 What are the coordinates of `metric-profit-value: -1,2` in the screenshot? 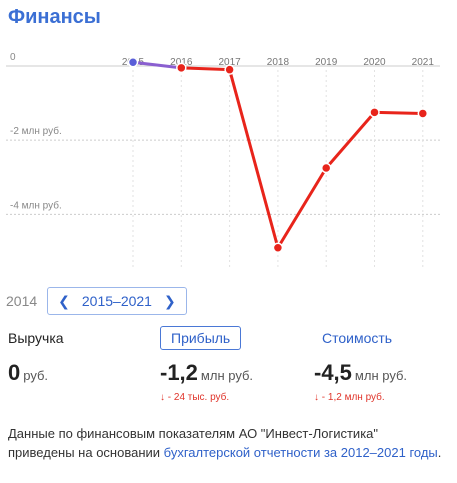 It's located at (179, 372).